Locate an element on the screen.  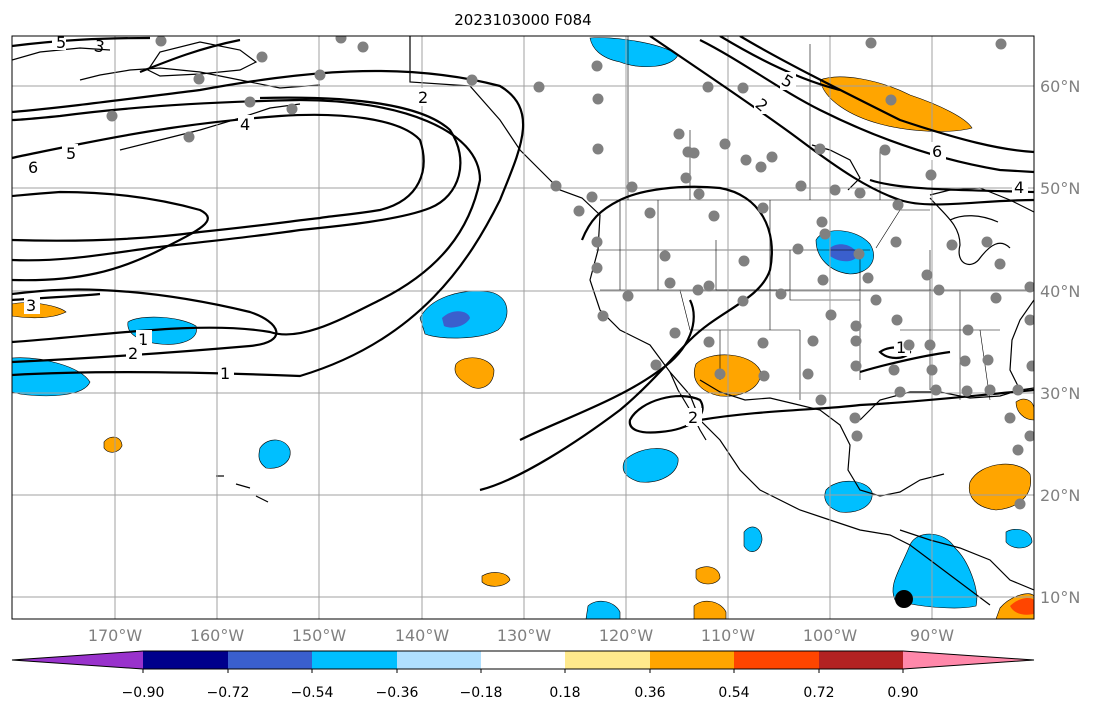
colorbar-tick-label: −0.18 is located at coordinates (481, 693).